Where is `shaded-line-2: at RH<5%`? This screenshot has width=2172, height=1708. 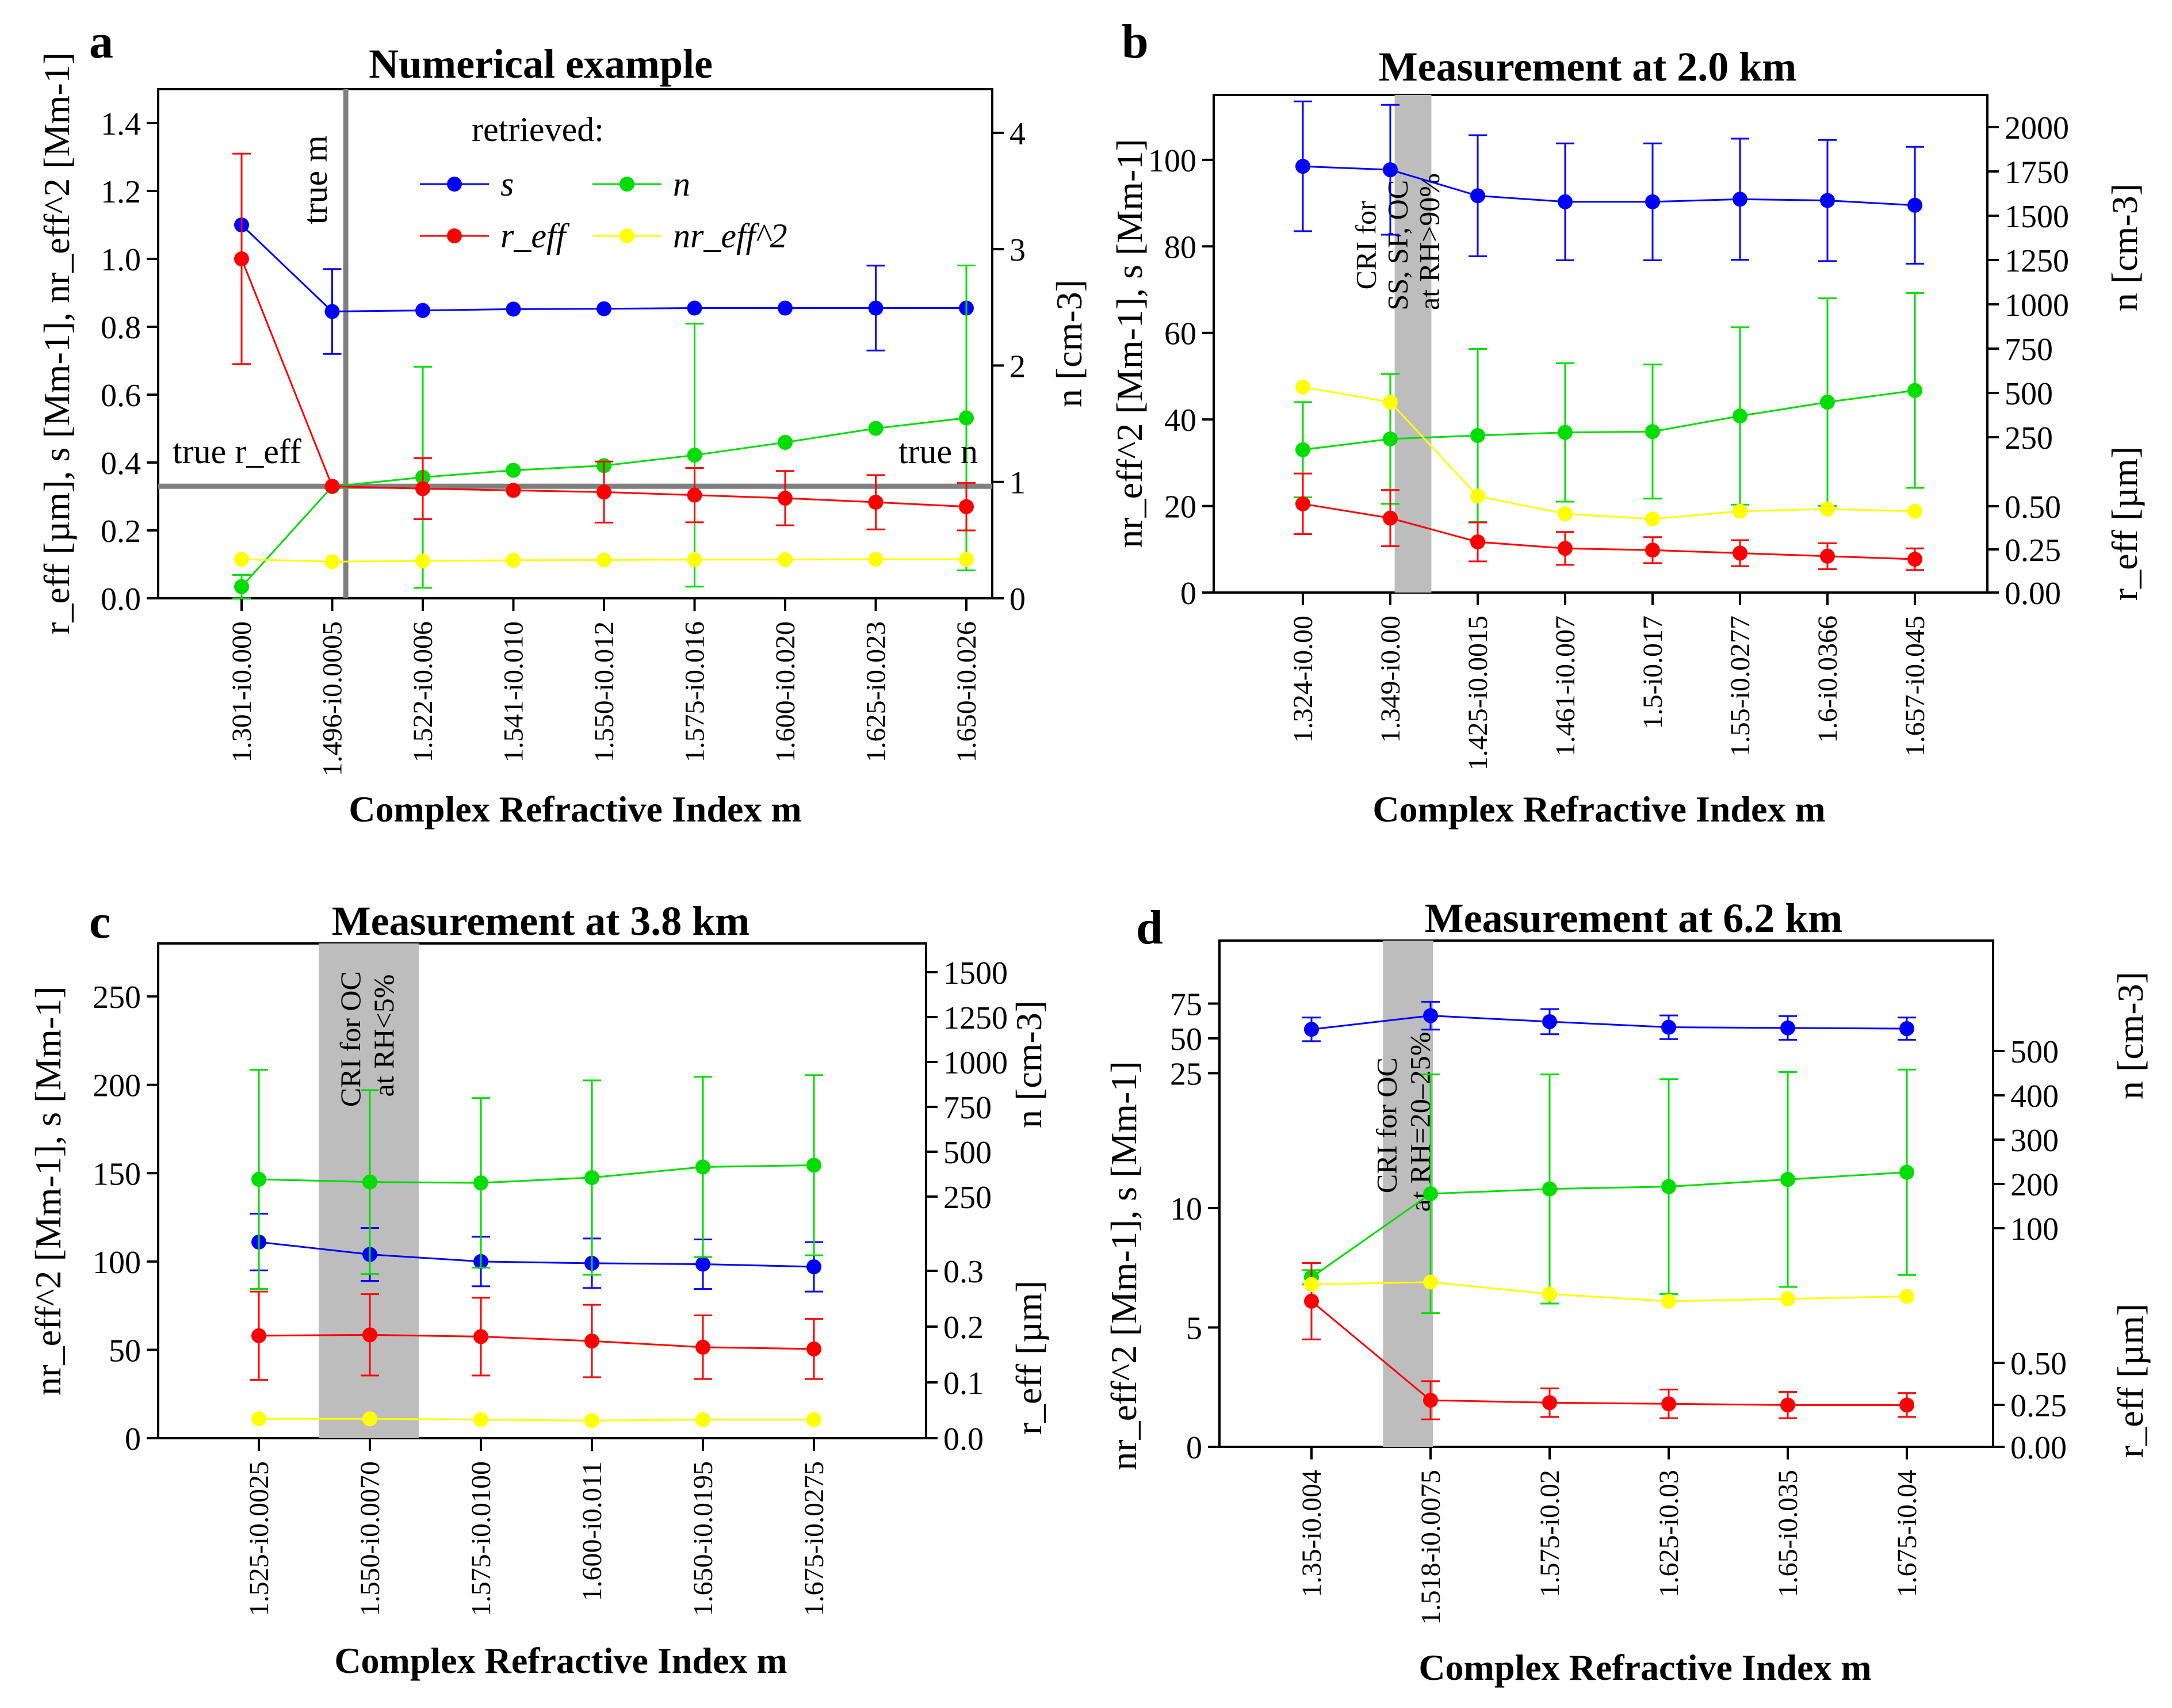 shaded-line-2: at RH<5% is located at coordinates (384, 1036).